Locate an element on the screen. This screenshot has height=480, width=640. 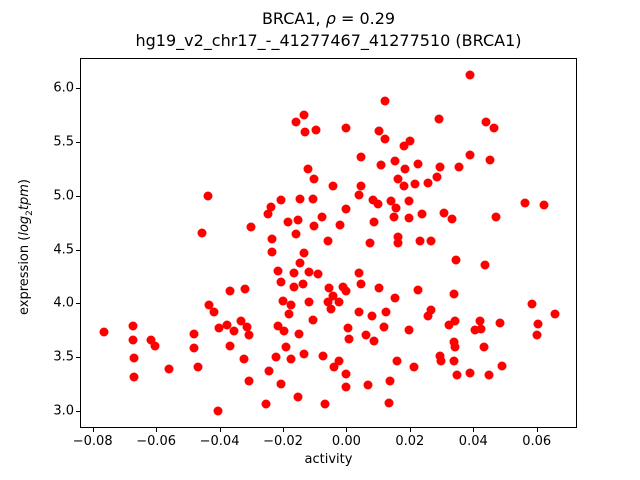
y-tick-label: 5.5 is located at coordinates (63, 142).